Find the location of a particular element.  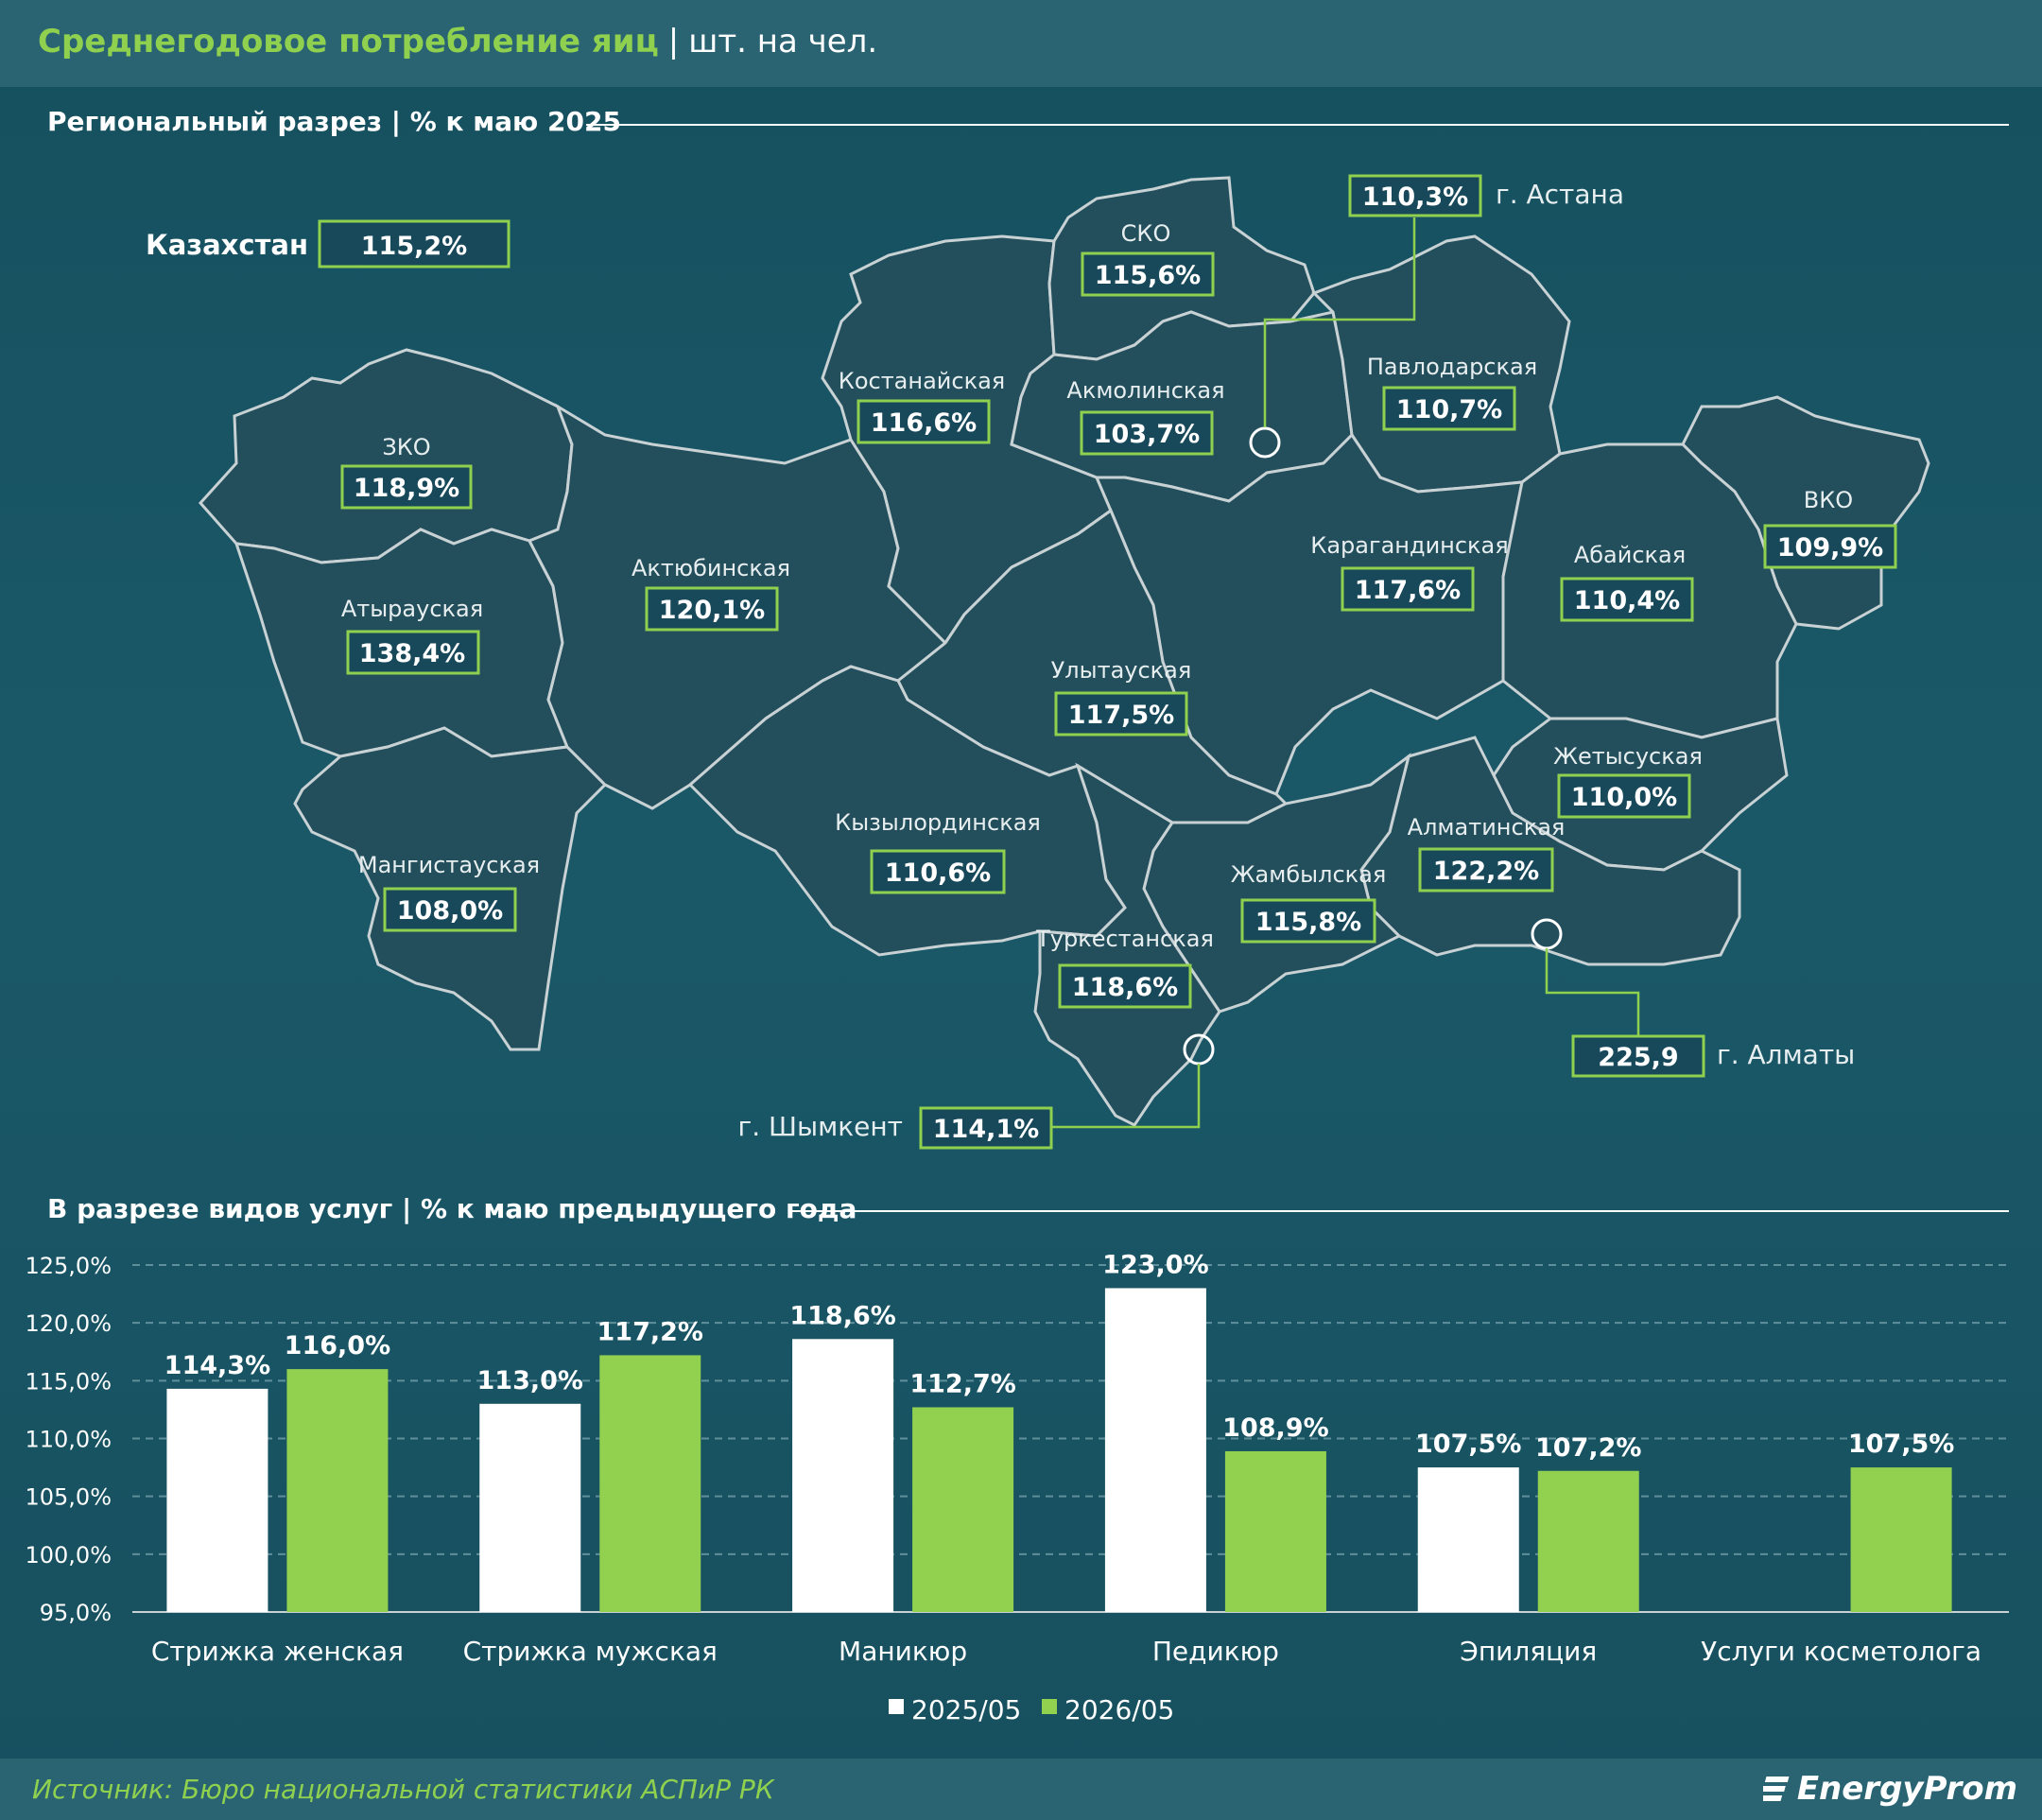

almaty-value: 225,9 is located at coordinates (1638, 1057).